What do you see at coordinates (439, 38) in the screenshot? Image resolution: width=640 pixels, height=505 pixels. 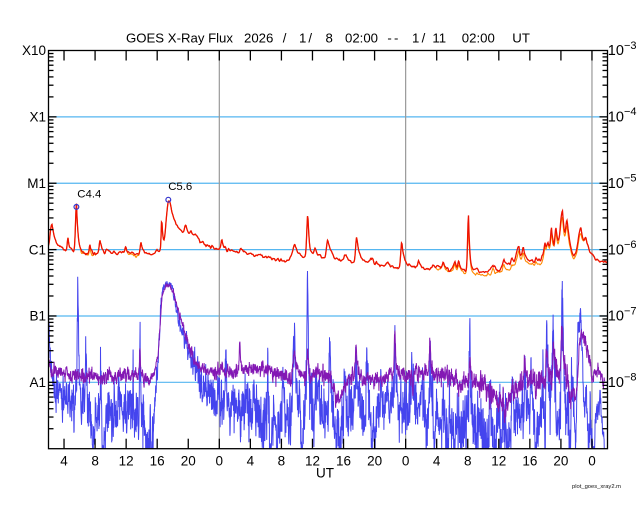 I see `svg-text: 11` at bounding box center [439, 38].